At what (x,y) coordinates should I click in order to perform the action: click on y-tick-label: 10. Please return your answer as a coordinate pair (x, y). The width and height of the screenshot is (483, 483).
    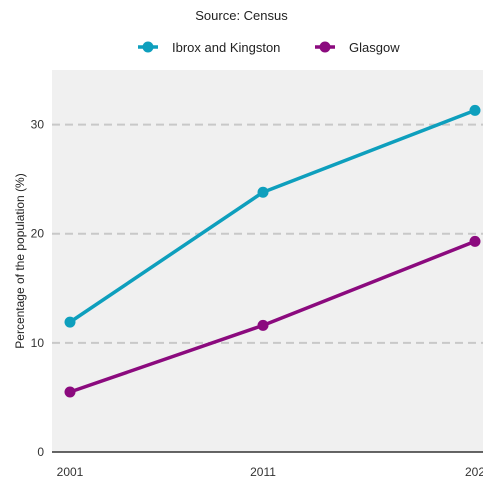
    Looking at the image, I should click on (38, 343).